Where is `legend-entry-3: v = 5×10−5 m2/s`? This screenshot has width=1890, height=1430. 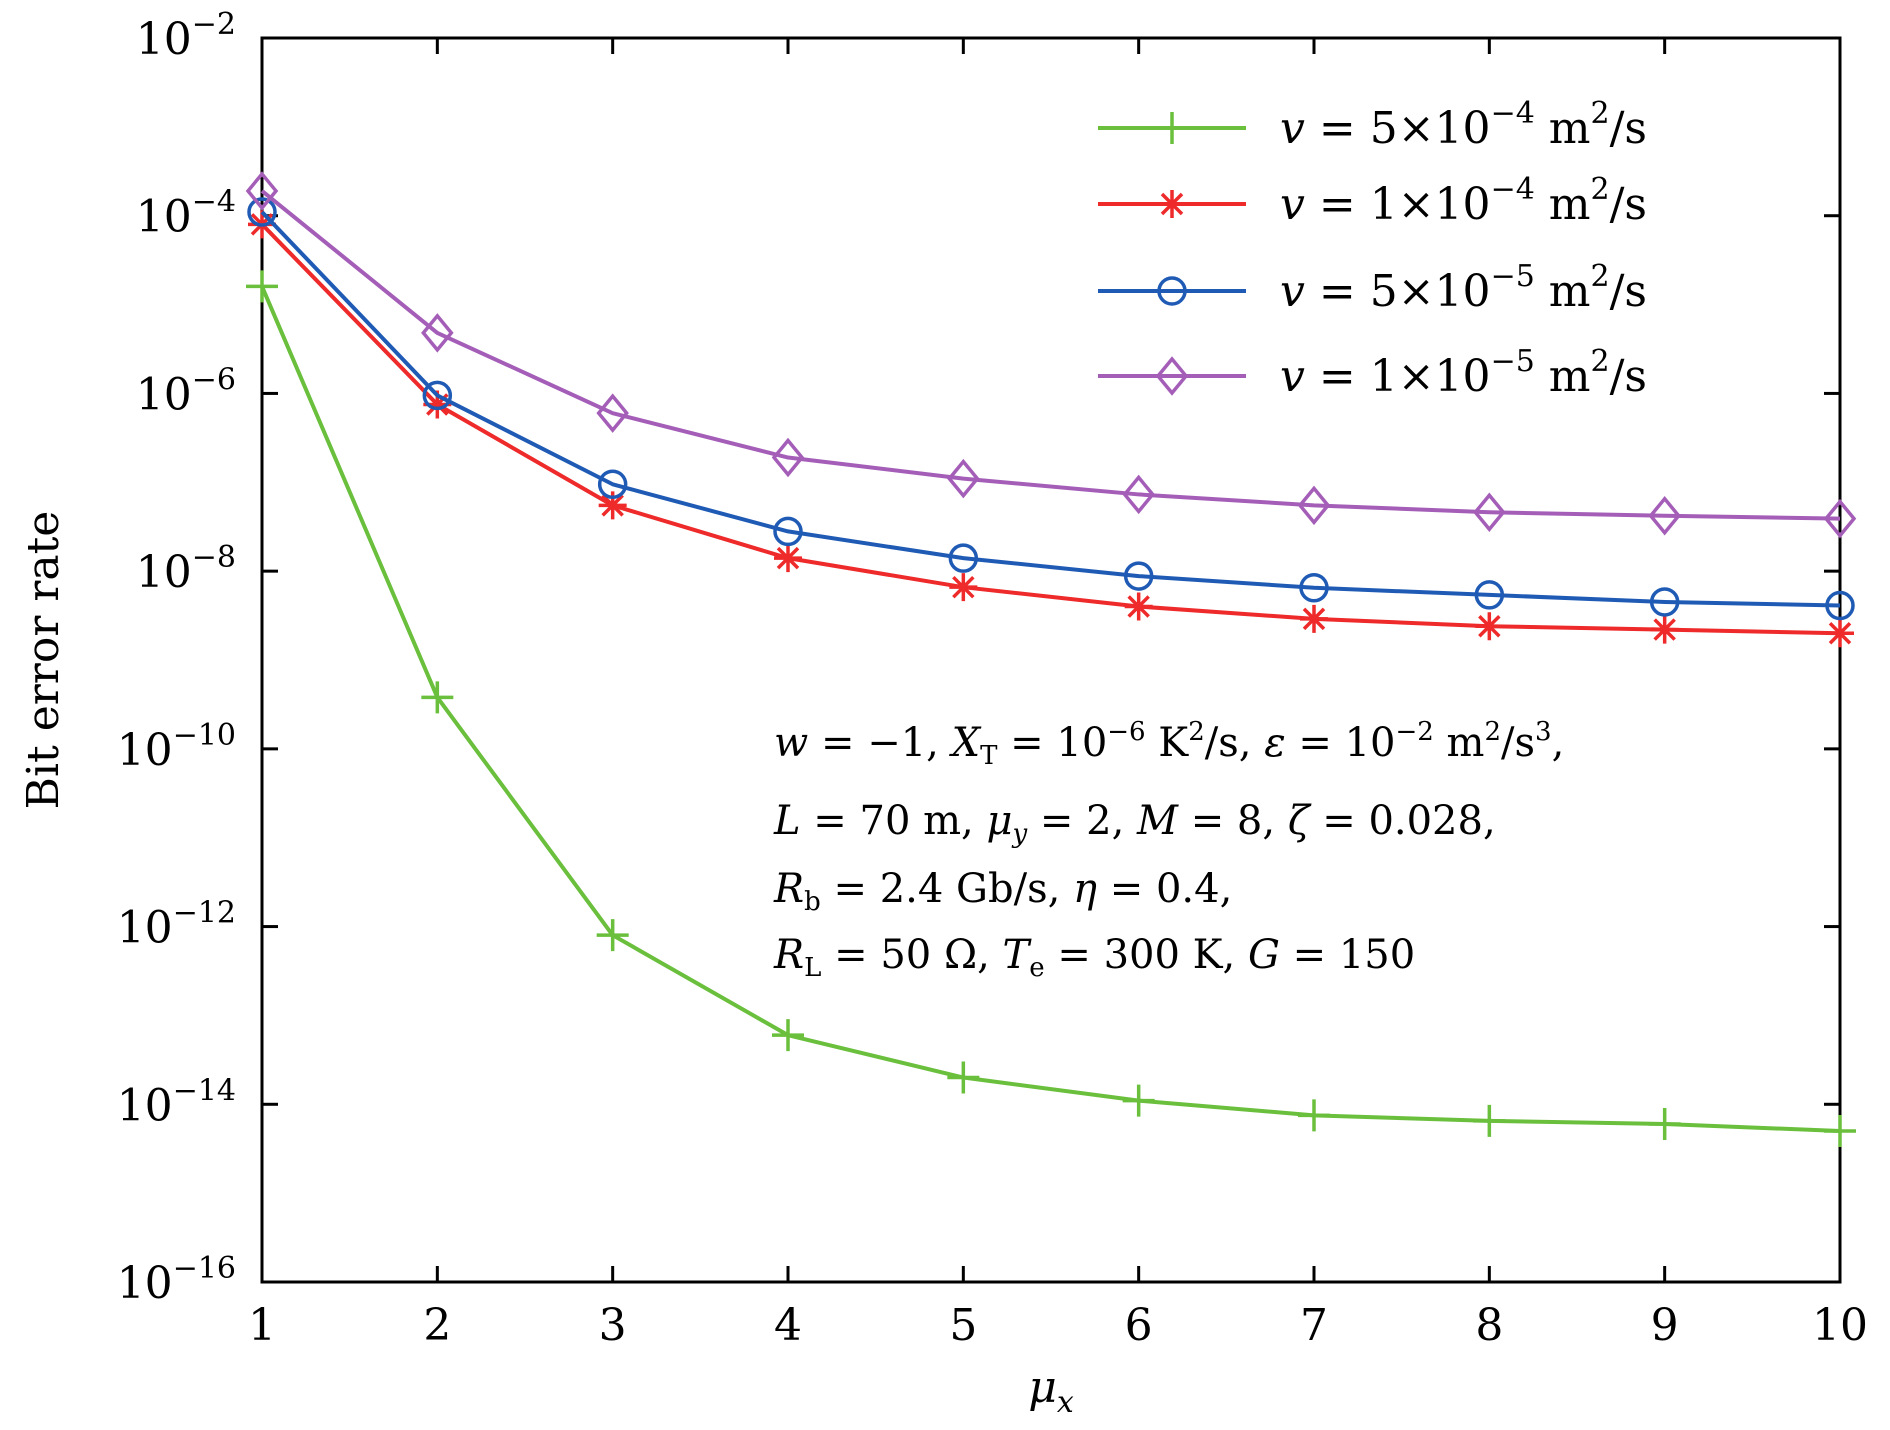 legend-entry-3: v = 5×10−5 m2/s is located at coordinates (1372, 288).